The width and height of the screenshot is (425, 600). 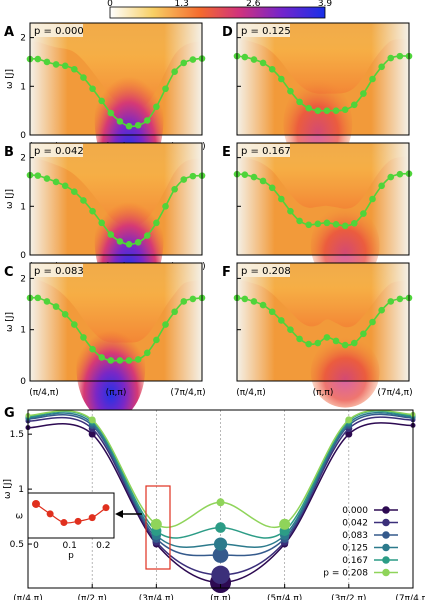 What do you see at coordinates (36, 546) in the screenshot?
I see `inset-x-tick: 0` at bounding box center [36, 546].